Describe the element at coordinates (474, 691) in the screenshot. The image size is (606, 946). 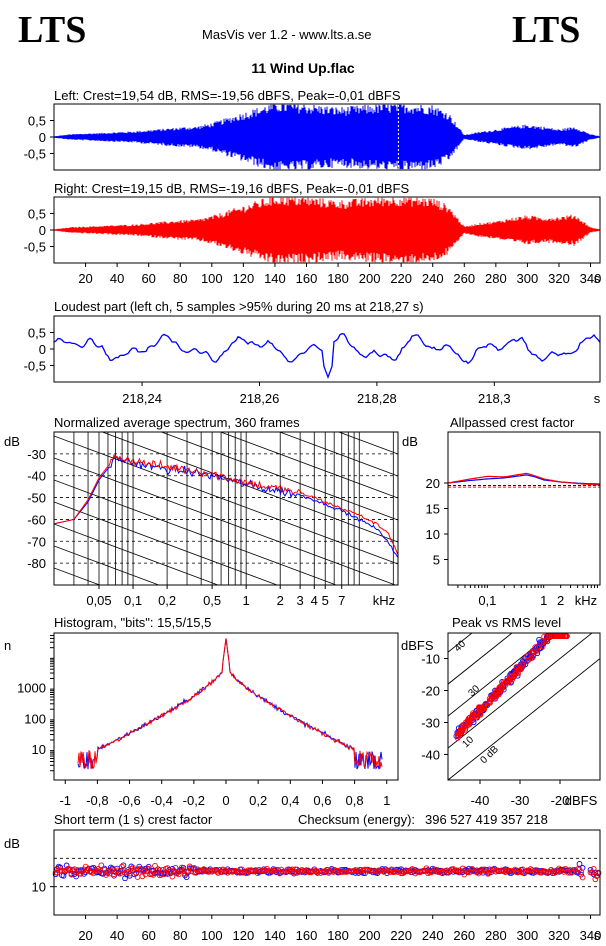
I see `crest-diagonal-label: 30` at that location.